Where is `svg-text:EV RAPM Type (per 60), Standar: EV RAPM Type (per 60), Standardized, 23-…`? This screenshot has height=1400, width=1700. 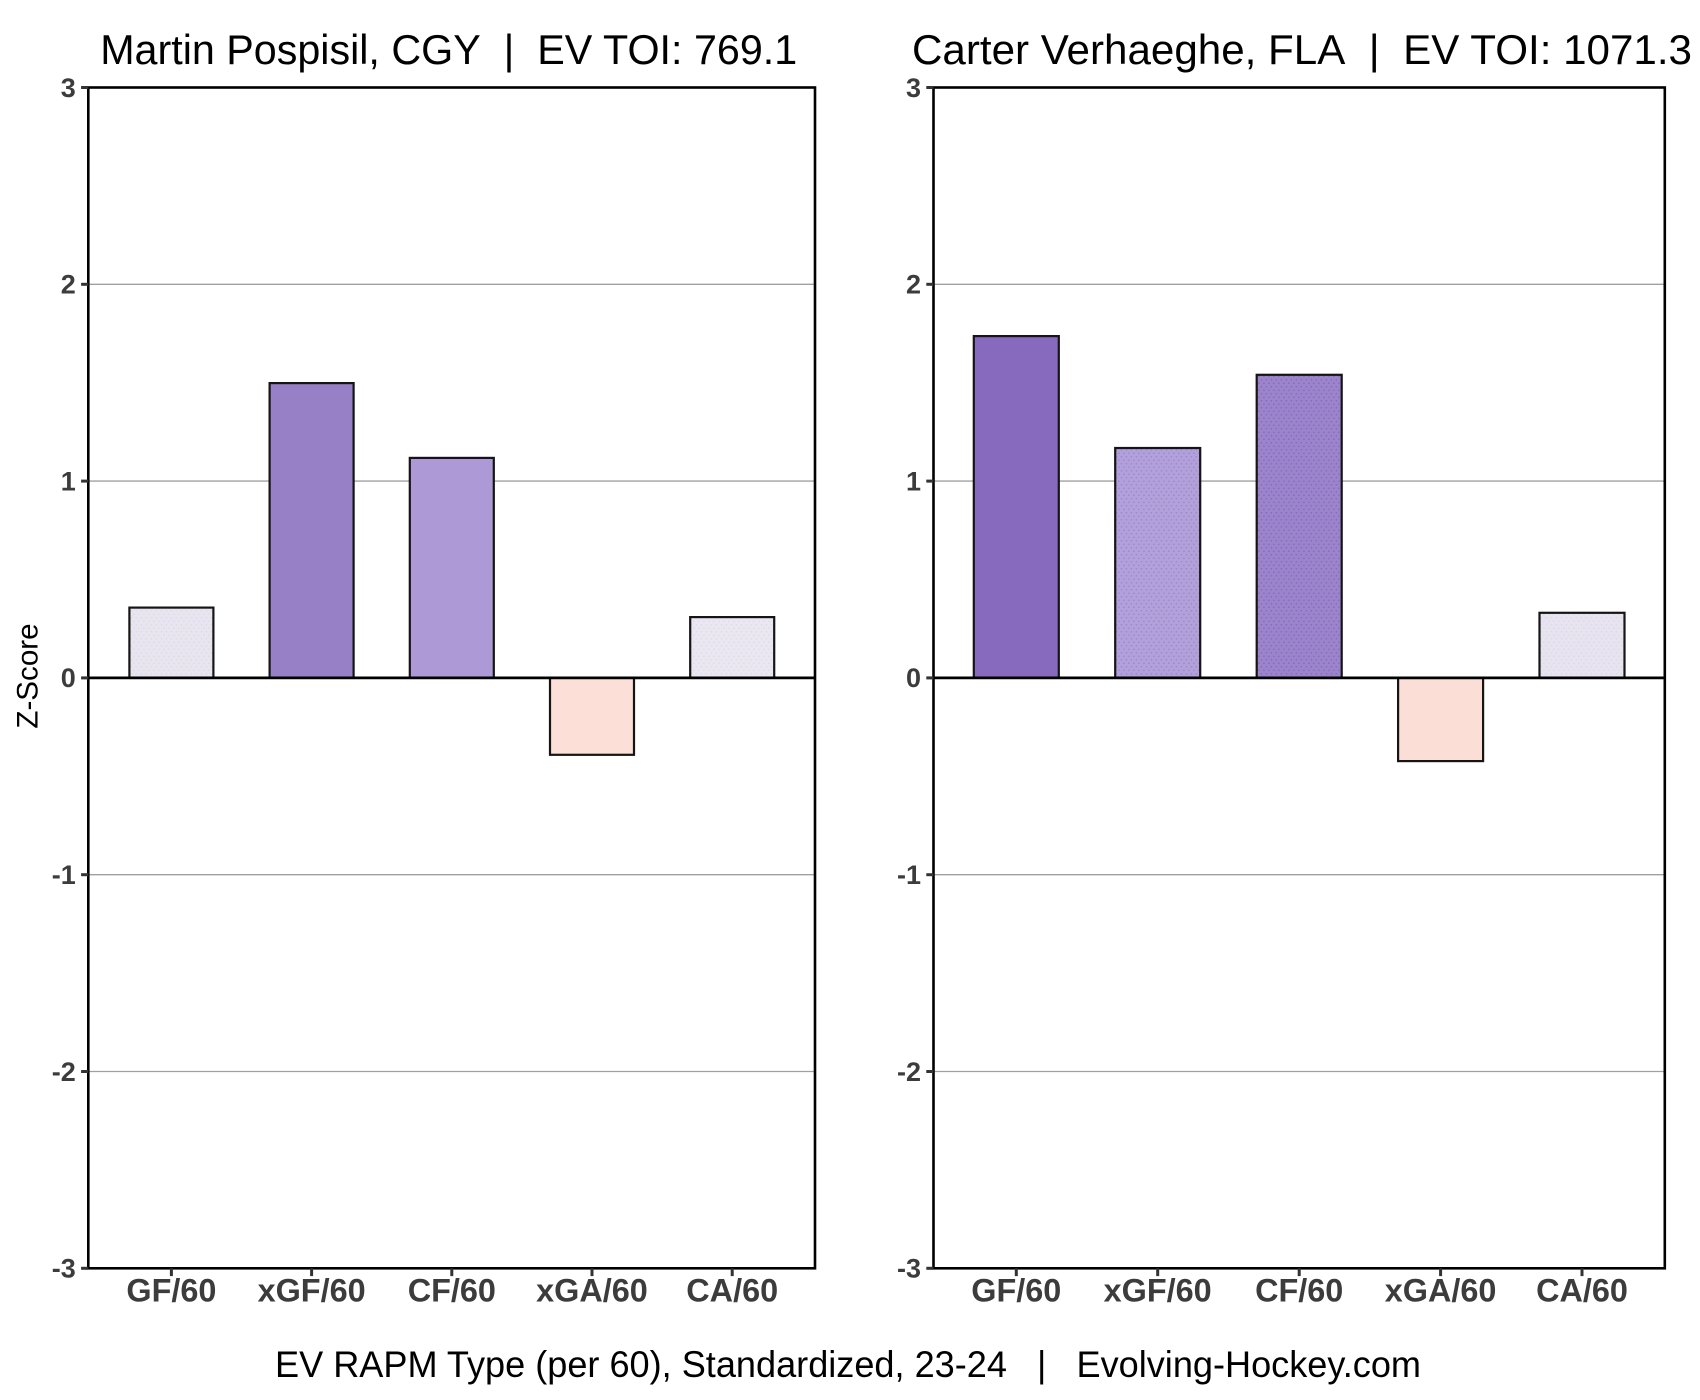
svg-text:EV RAPM Type (per 60), Standar: EV RAPM Type (per 60), Standardized, 23-… is located at coordinates (848, 1364).